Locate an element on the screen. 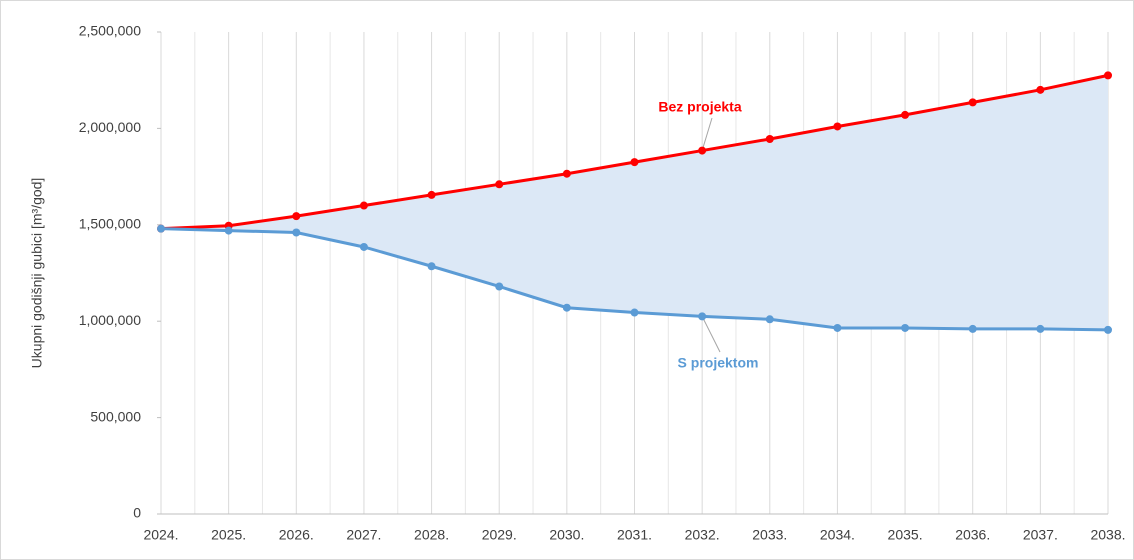 Image resolution: width=1134 pixels, height=560 pixels. x-tick-label: 2027. is located at coordinates (363, 535).